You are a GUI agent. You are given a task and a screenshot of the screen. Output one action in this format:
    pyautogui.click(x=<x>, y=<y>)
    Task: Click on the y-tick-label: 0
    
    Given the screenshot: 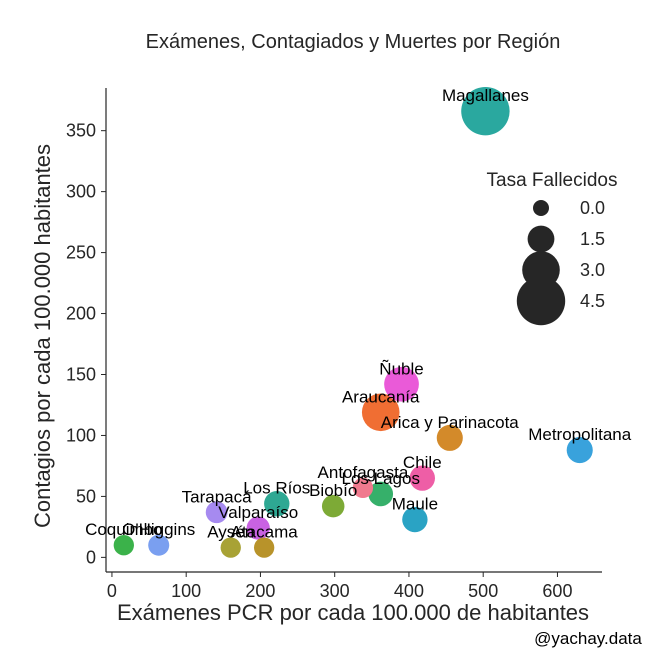 What is the action you would take?
    pyautogui.click(x=91, y=557)
    